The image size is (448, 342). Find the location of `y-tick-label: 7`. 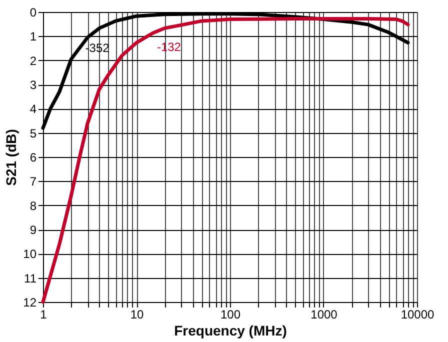

y-tick-label: 7 is located at coordinates (33, 181).